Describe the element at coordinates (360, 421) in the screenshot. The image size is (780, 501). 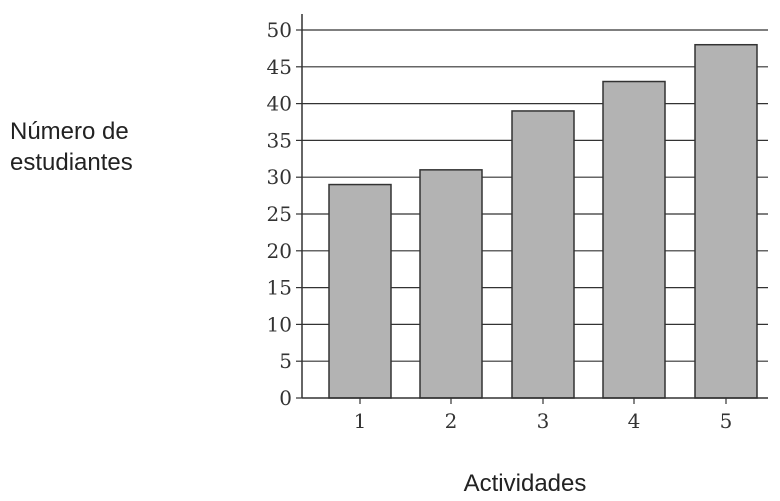
I see `x-tick-label-1: 1` at that location.